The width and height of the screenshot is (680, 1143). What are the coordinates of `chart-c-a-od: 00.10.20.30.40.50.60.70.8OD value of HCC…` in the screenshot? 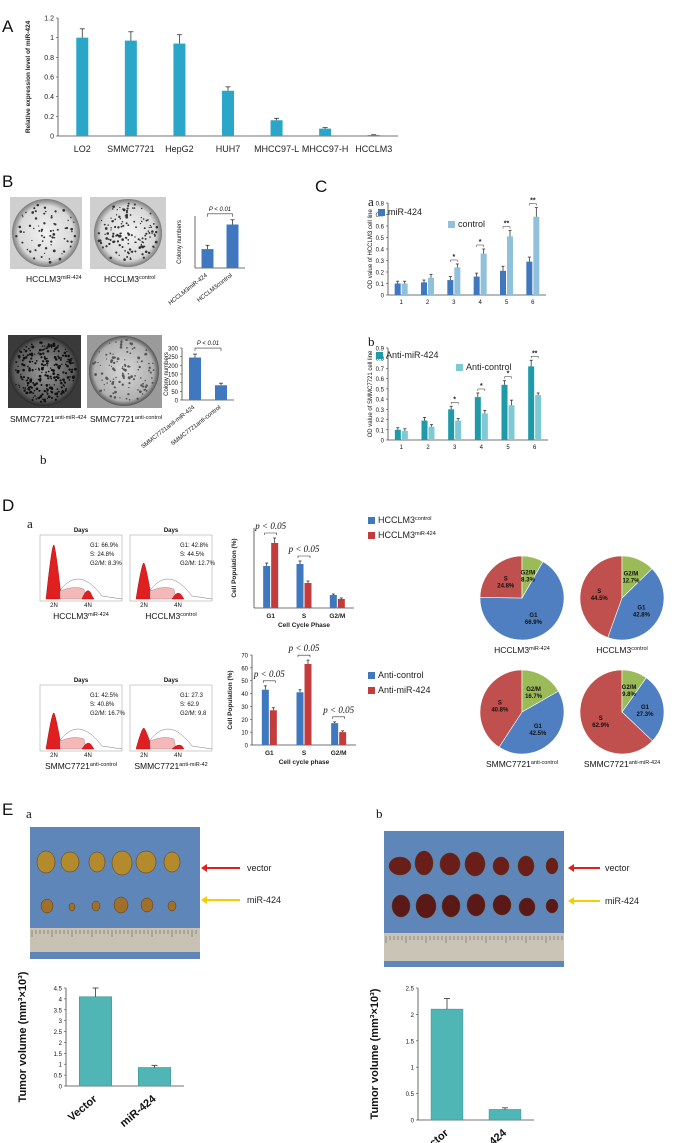 It's located at (457, 252).